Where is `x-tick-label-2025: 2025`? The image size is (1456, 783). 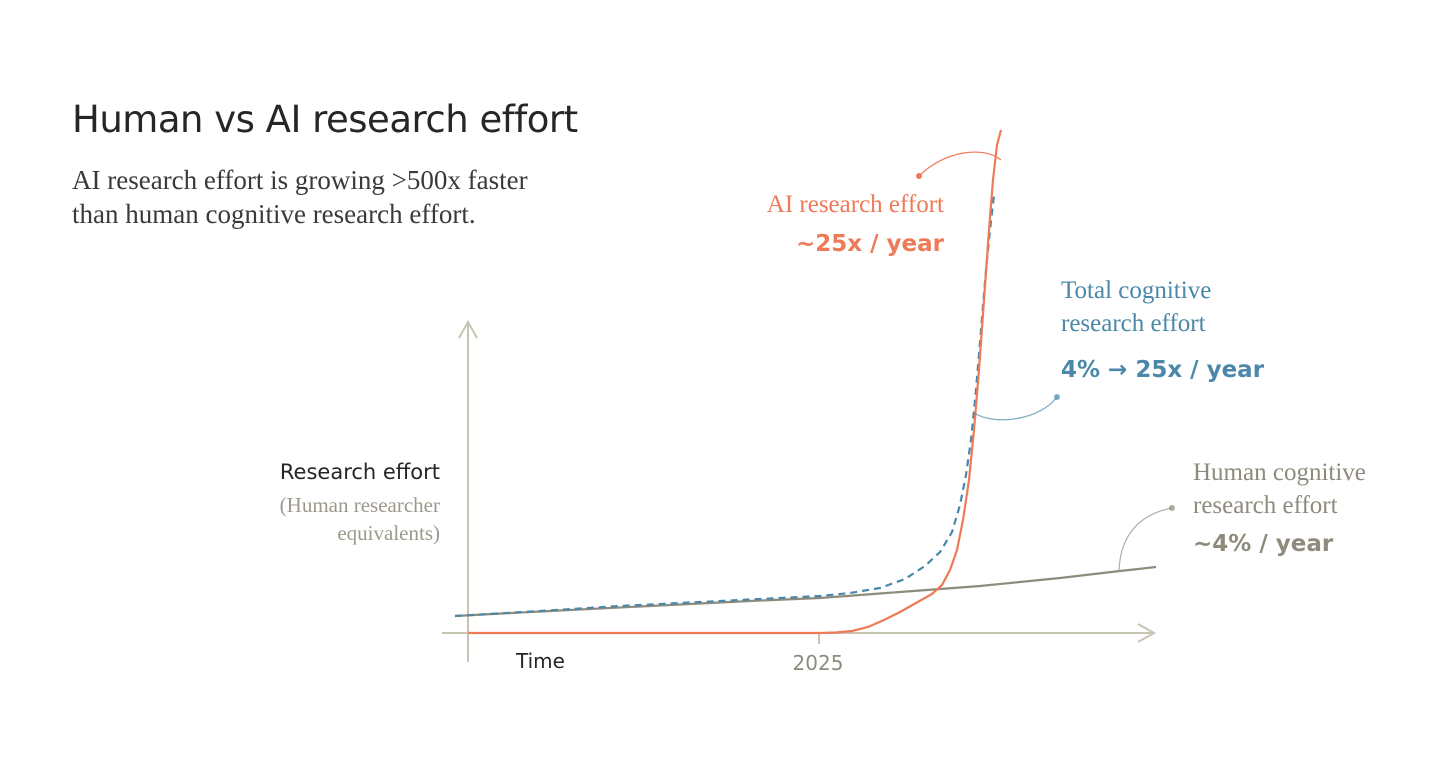 x-tick-label-2025: 2025 is located at coordinates (818, 663).